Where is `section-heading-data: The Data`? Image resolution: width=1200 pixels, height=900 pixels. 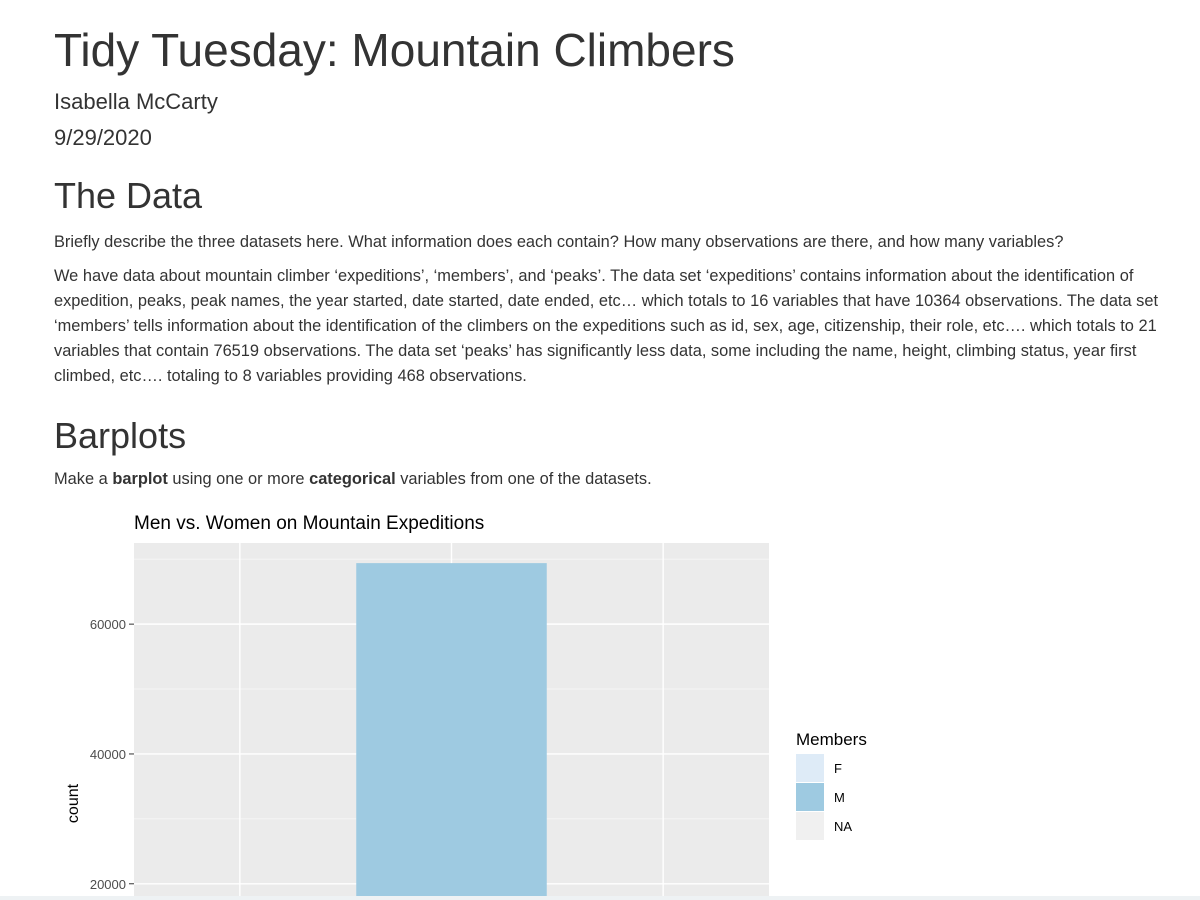 section-heading-data: The Data is located at coordinates (128, 195).